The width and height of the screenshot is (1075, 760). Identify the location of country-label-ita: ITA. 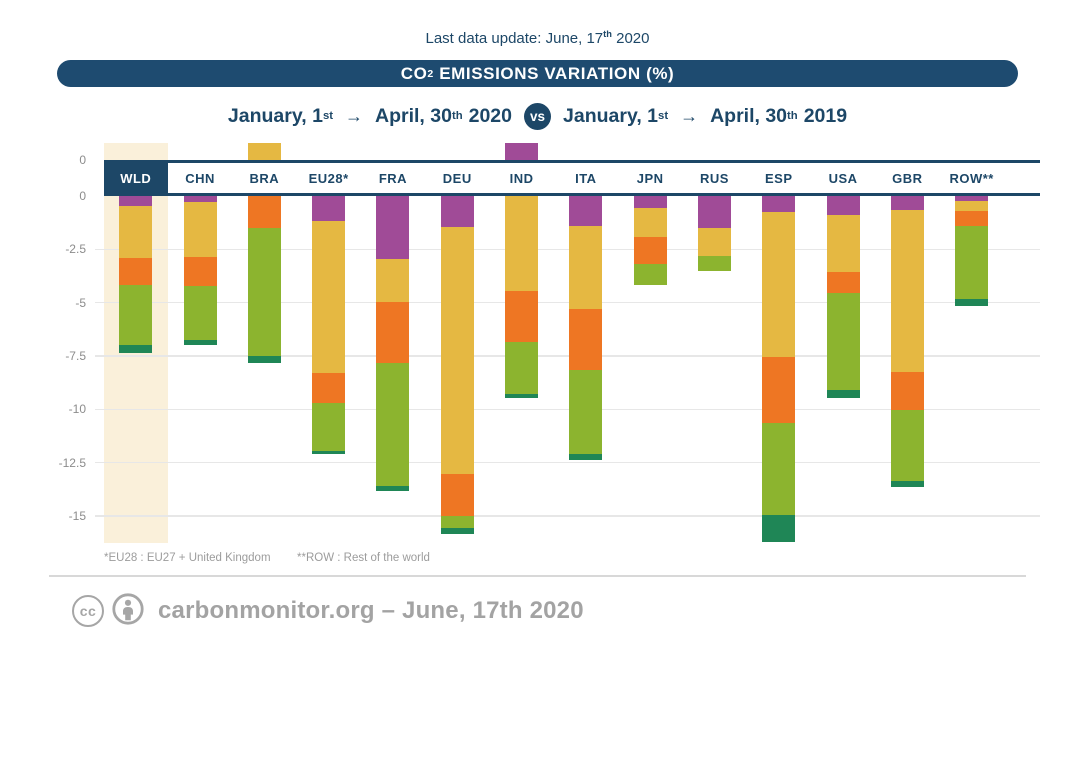
(586, 178).